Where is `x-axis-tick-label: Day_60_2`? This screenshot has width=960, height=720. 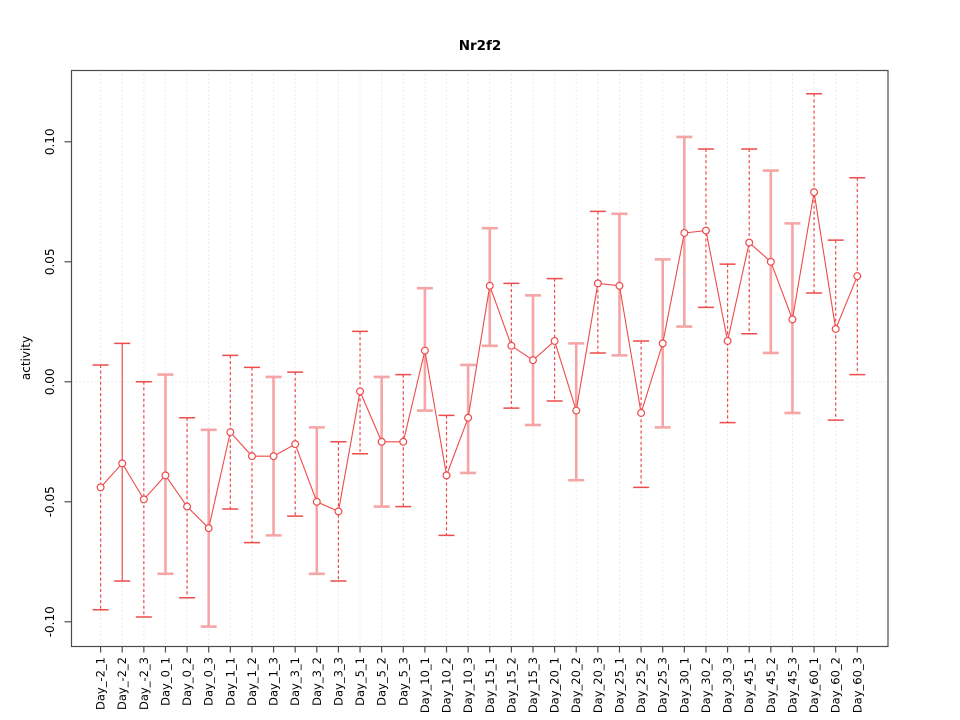 x-axis-tick-label: Day_60_2 is located at coordinates (836, 685).